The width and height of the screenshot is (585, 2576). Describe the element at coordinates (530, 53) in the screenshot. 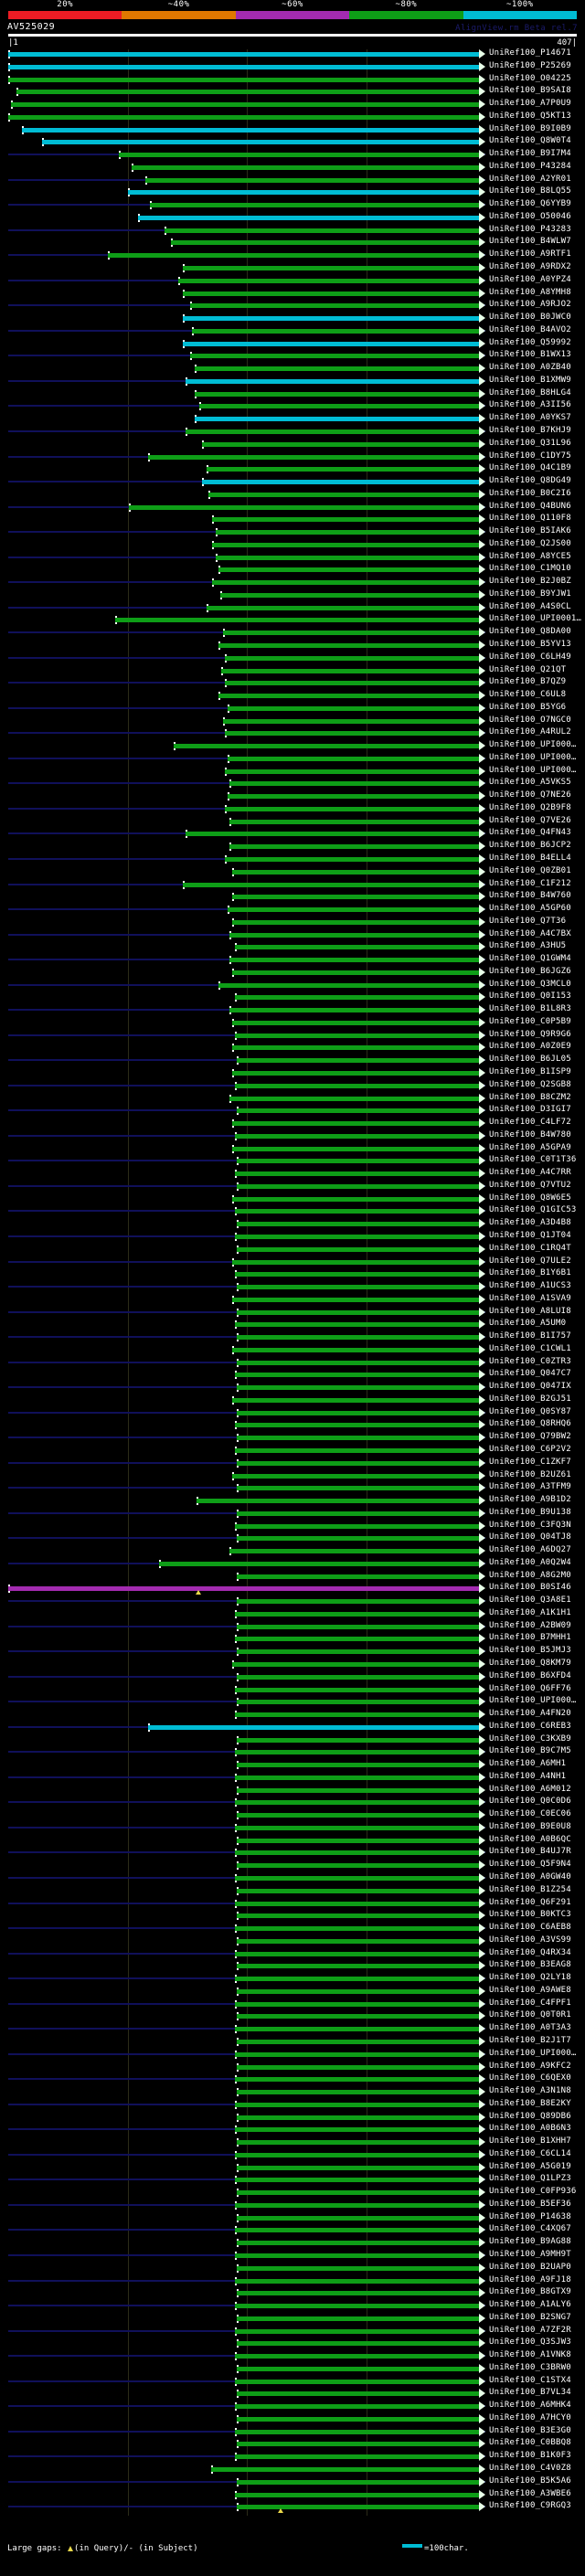

I see `hit-accession-label: UniRef100_P14671` at that location.